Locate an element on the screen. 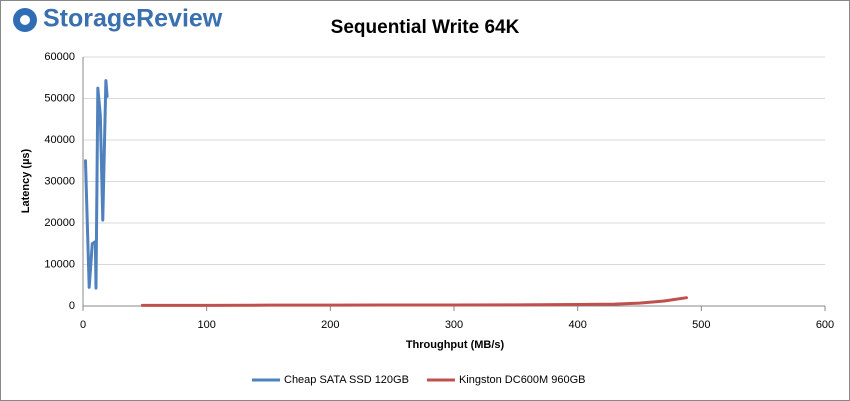 Image resolution: width=850 pixels, height=401 pixels. legend-label: Cheap SATA SSD 120GB is located at coordinates (346, 380).